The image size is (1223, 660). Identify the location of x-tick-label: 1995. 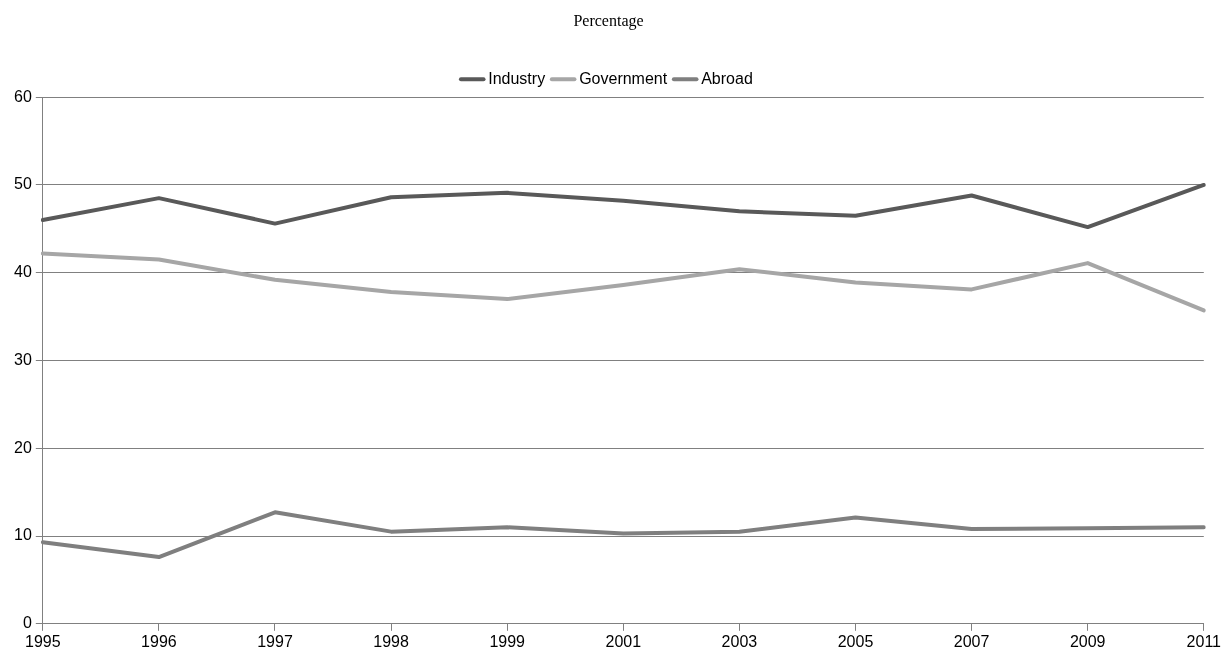
(43, 641).